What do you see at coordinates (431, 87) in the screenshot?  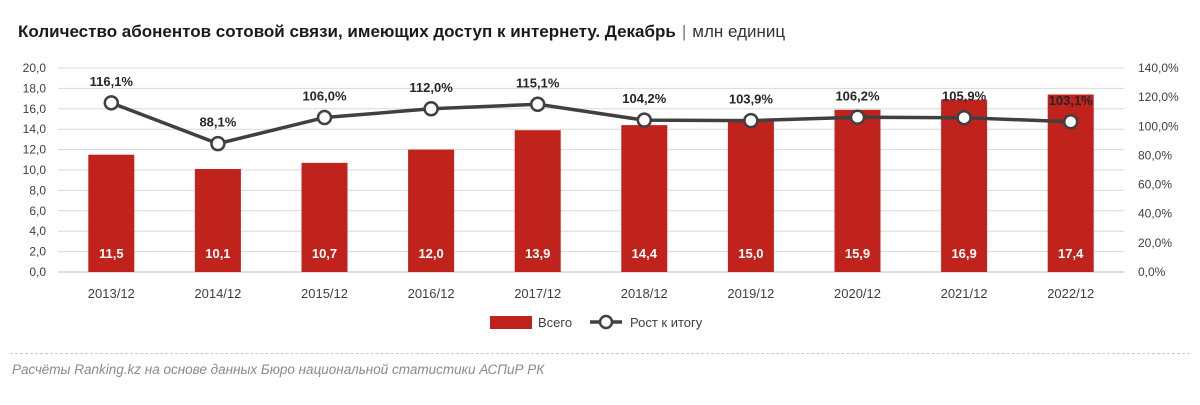 I see `growth-value-label: 112,0%` at bounding box center [431, 87].